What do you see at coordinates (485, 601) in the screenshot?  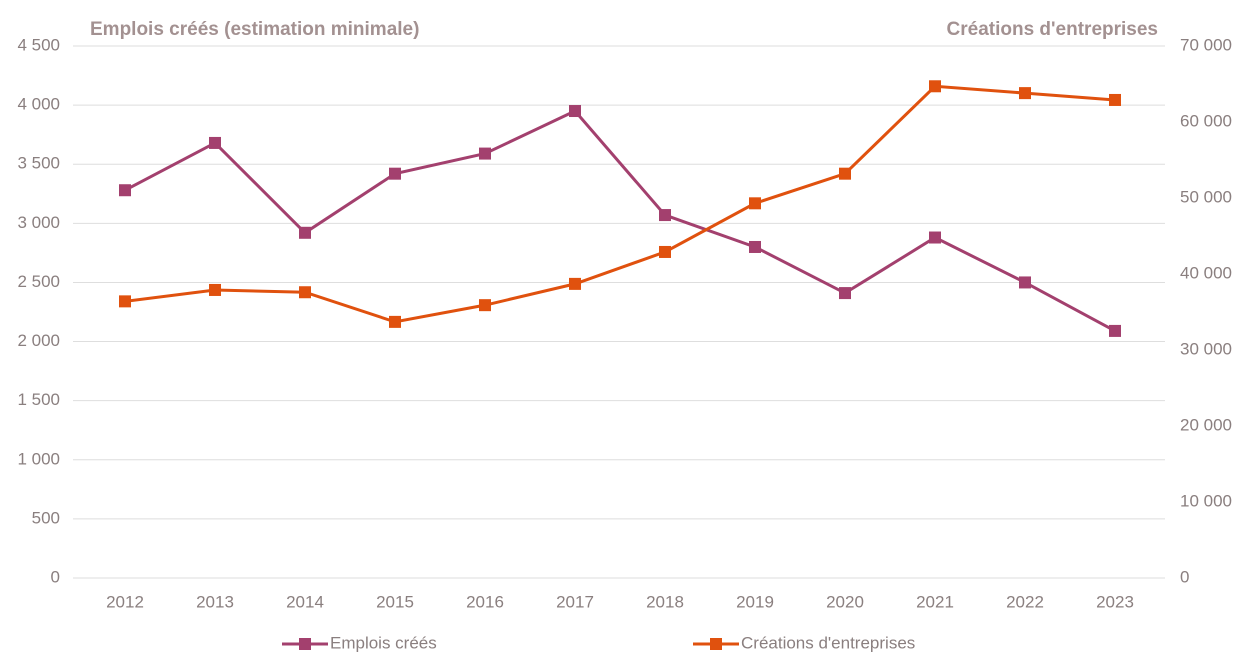 I see `x-tick-label: 2016` at bounding box center [485, 601].